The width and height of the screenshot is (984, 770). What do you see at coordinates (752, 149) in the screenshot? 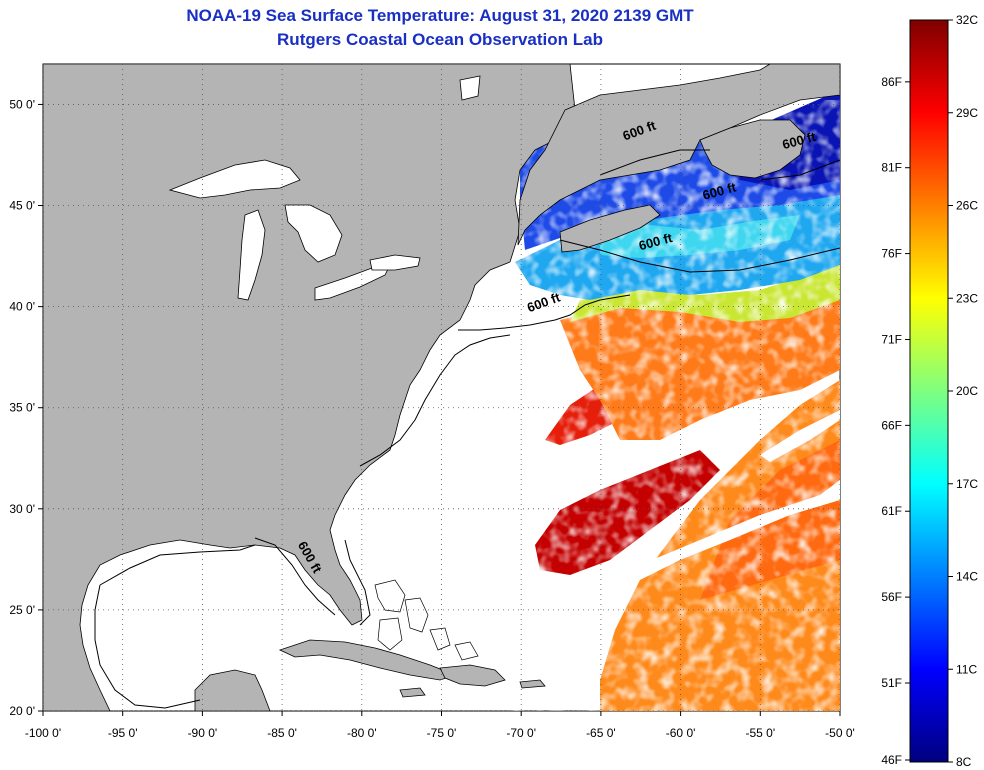
I see `newfoundland-land` at bounding box center [752, 149].